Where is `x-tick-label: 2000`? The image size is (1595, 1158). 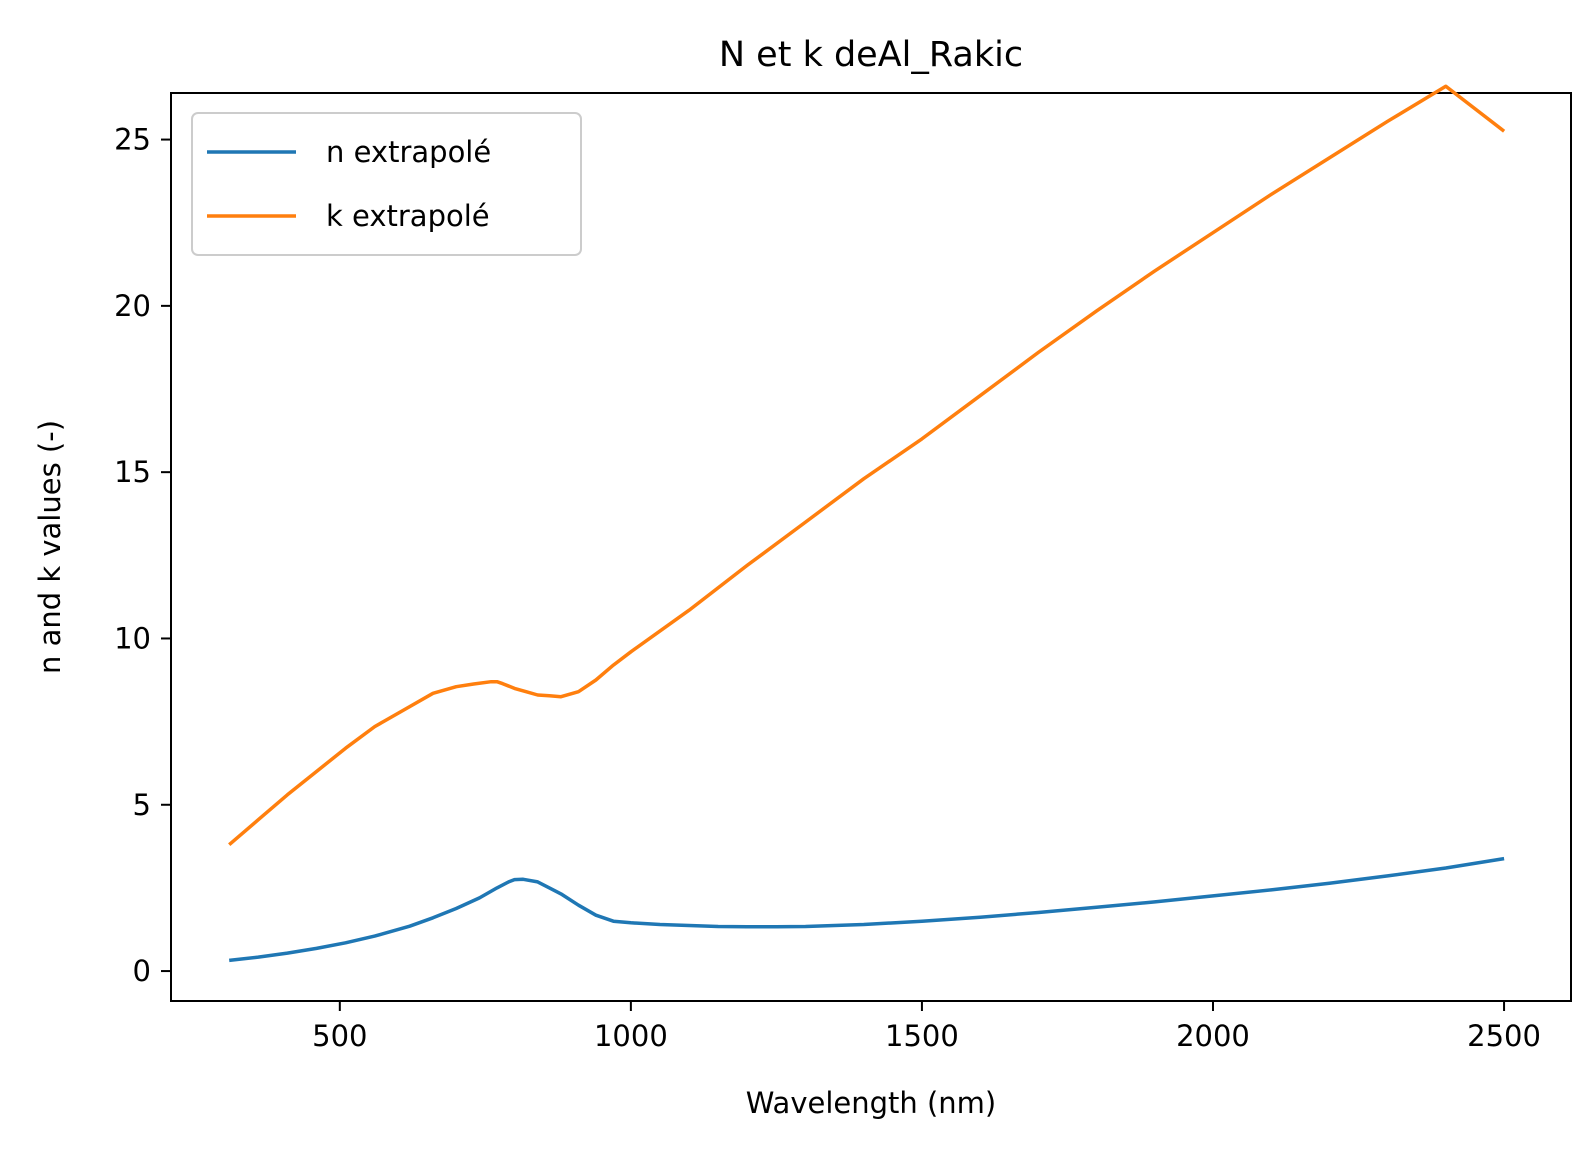 x-tick-label: 2000 is located at coordinates (1213, 1036).